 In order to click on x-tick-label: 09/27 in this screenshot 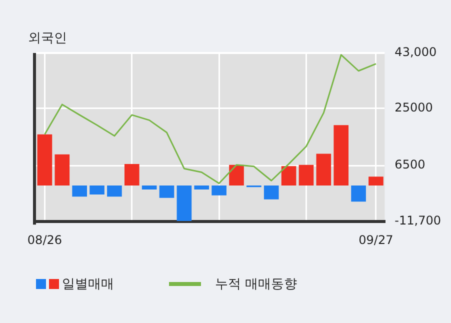, I will do `click(376, 239)`.